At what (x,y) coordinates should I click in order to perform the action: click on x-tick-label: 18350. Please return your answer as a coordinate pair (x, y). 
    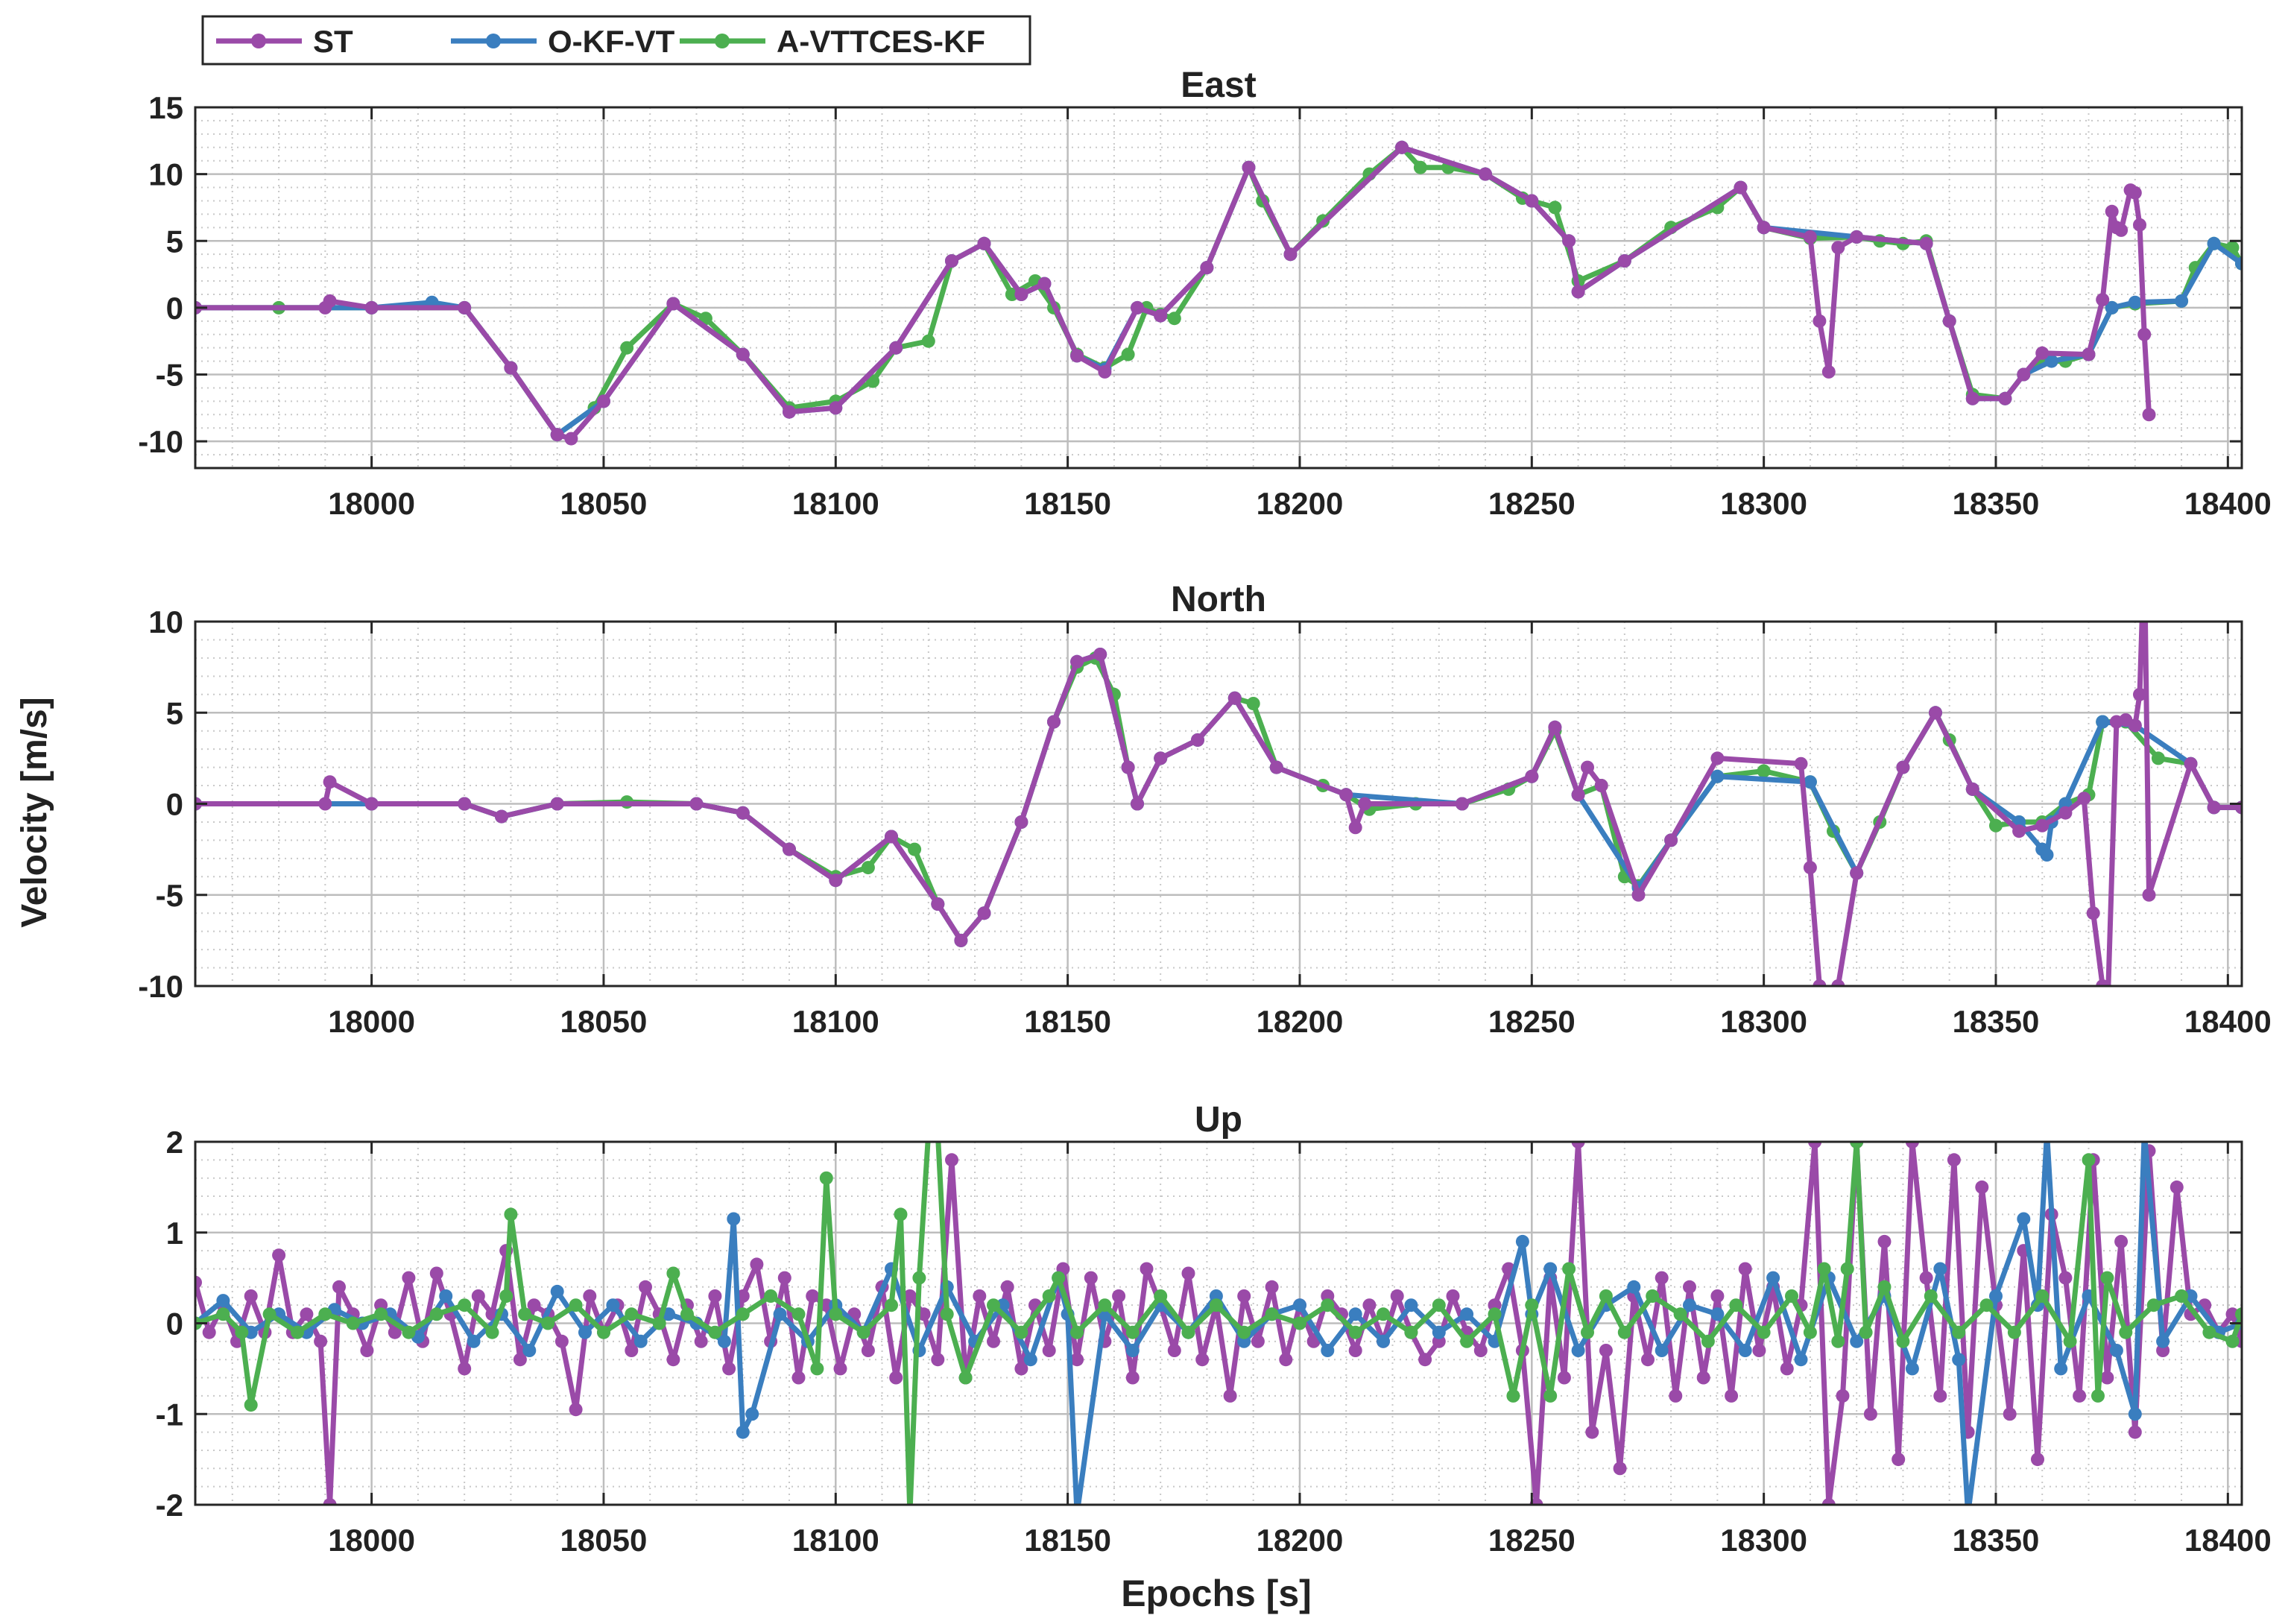
    Looking at the image, I should click on (1996, 1540).